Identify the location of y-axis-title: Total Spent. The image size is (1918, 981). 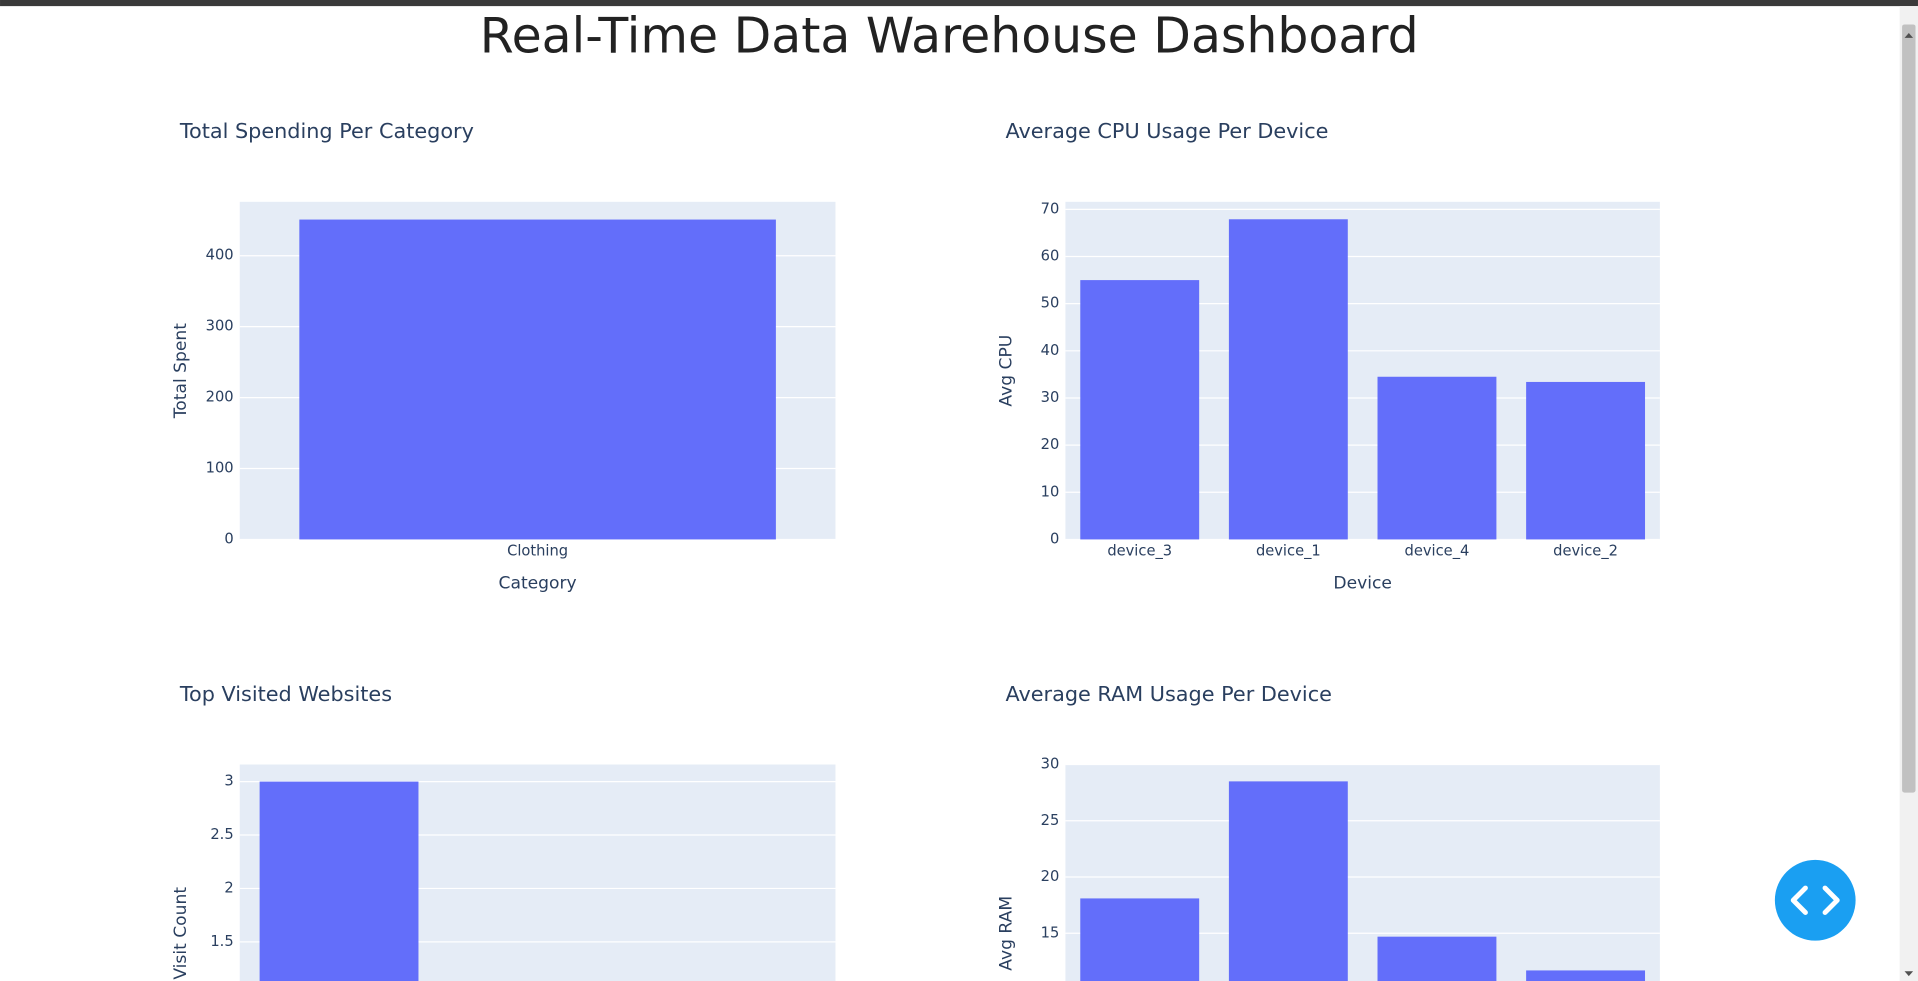
(181, 371).